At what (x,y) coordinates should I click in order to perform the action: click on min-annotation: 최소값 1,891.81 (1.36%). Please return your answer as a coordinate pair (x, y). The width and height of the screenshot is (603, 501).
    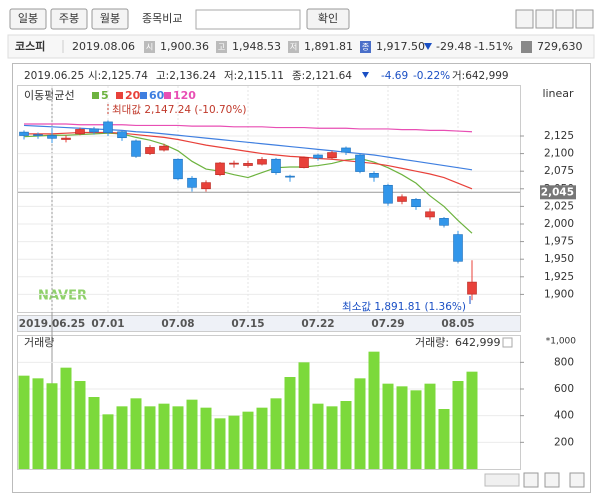
    Looking at the image, I should click on (404, 307).